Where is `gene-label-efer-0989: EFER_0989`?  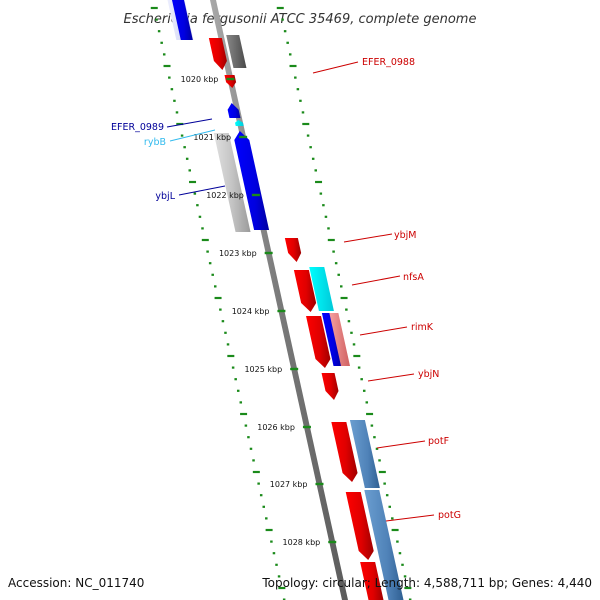
gene-label-efer-0989: EFER_0989 is located at coordinates (137, 127).